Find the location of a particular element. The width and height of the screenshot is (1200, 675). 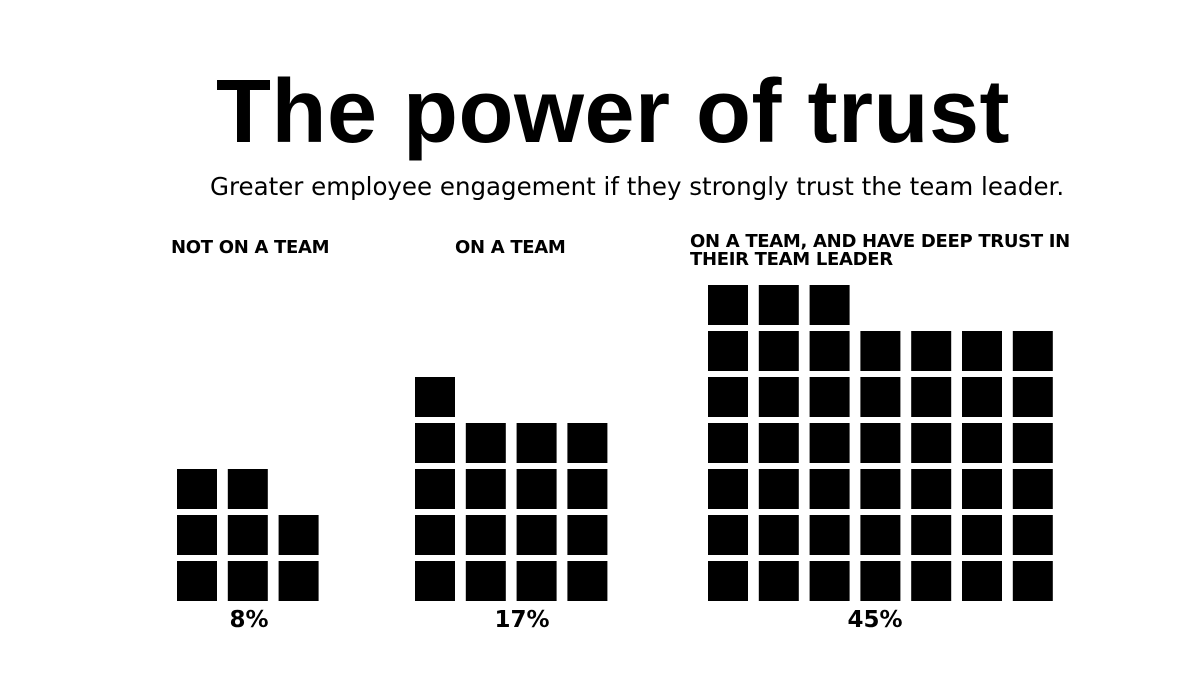

bar-group-not-on-team is located at coordinates (248, 535).